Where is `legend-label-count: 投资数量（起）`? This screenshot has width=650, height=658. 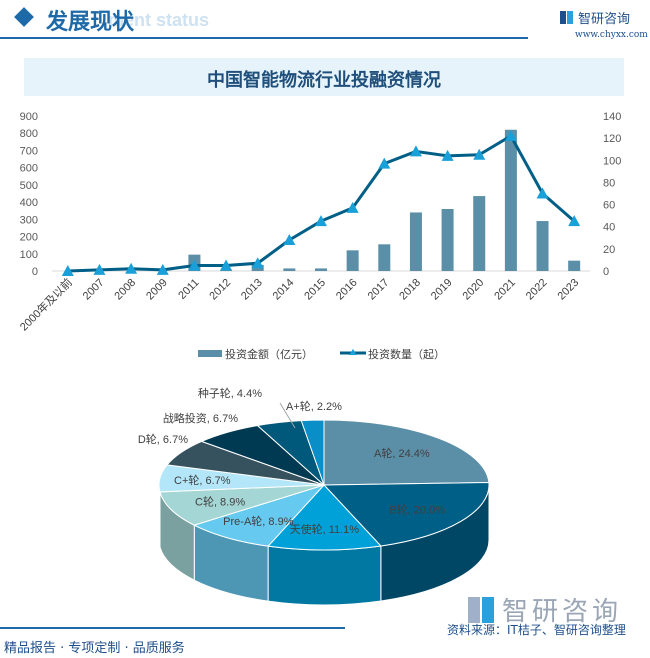 legend-label-count: 投资数量（起） is located at coordinates (406, 354).